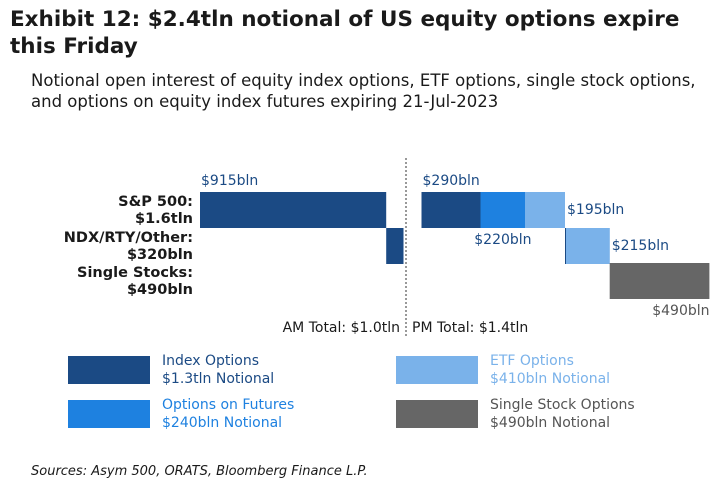 The width and height of the screenshot is (720, 484). What do you see at coordinates (155, 202) in the screenshot?
I see `row-label-1: S&P 500:` at bounding box center [155, 202].